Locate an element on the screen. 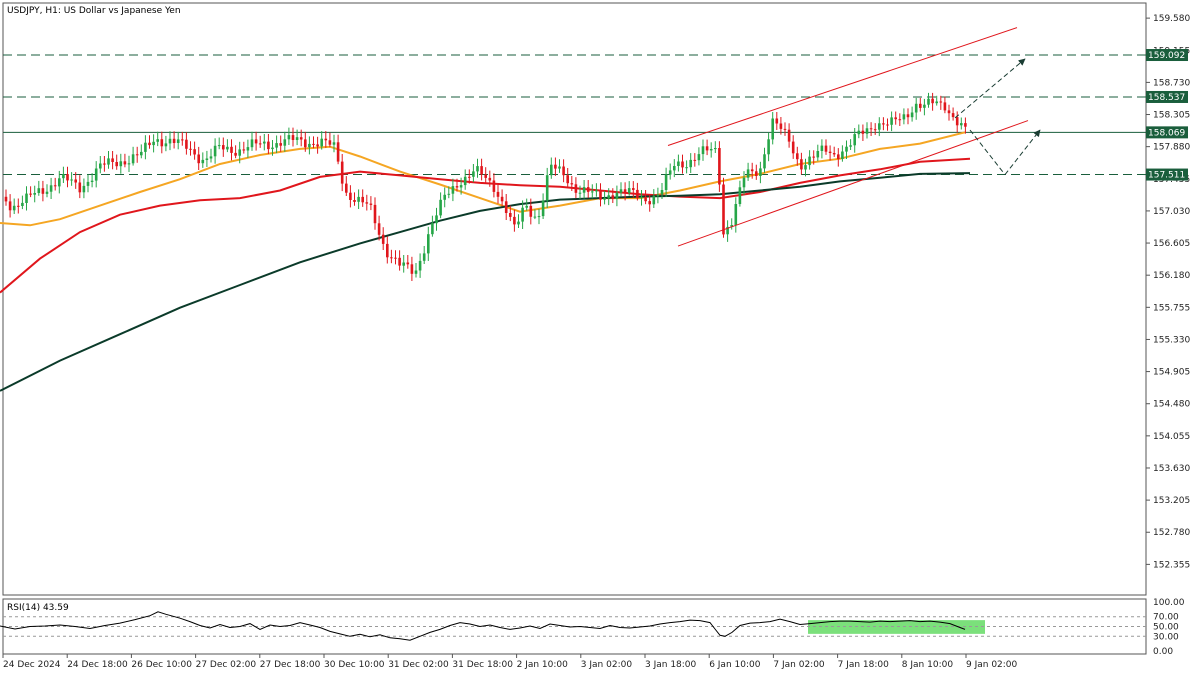 The height and width of the screenshot is (675, 1200). level-tag is located at coordinates (1167, 174).